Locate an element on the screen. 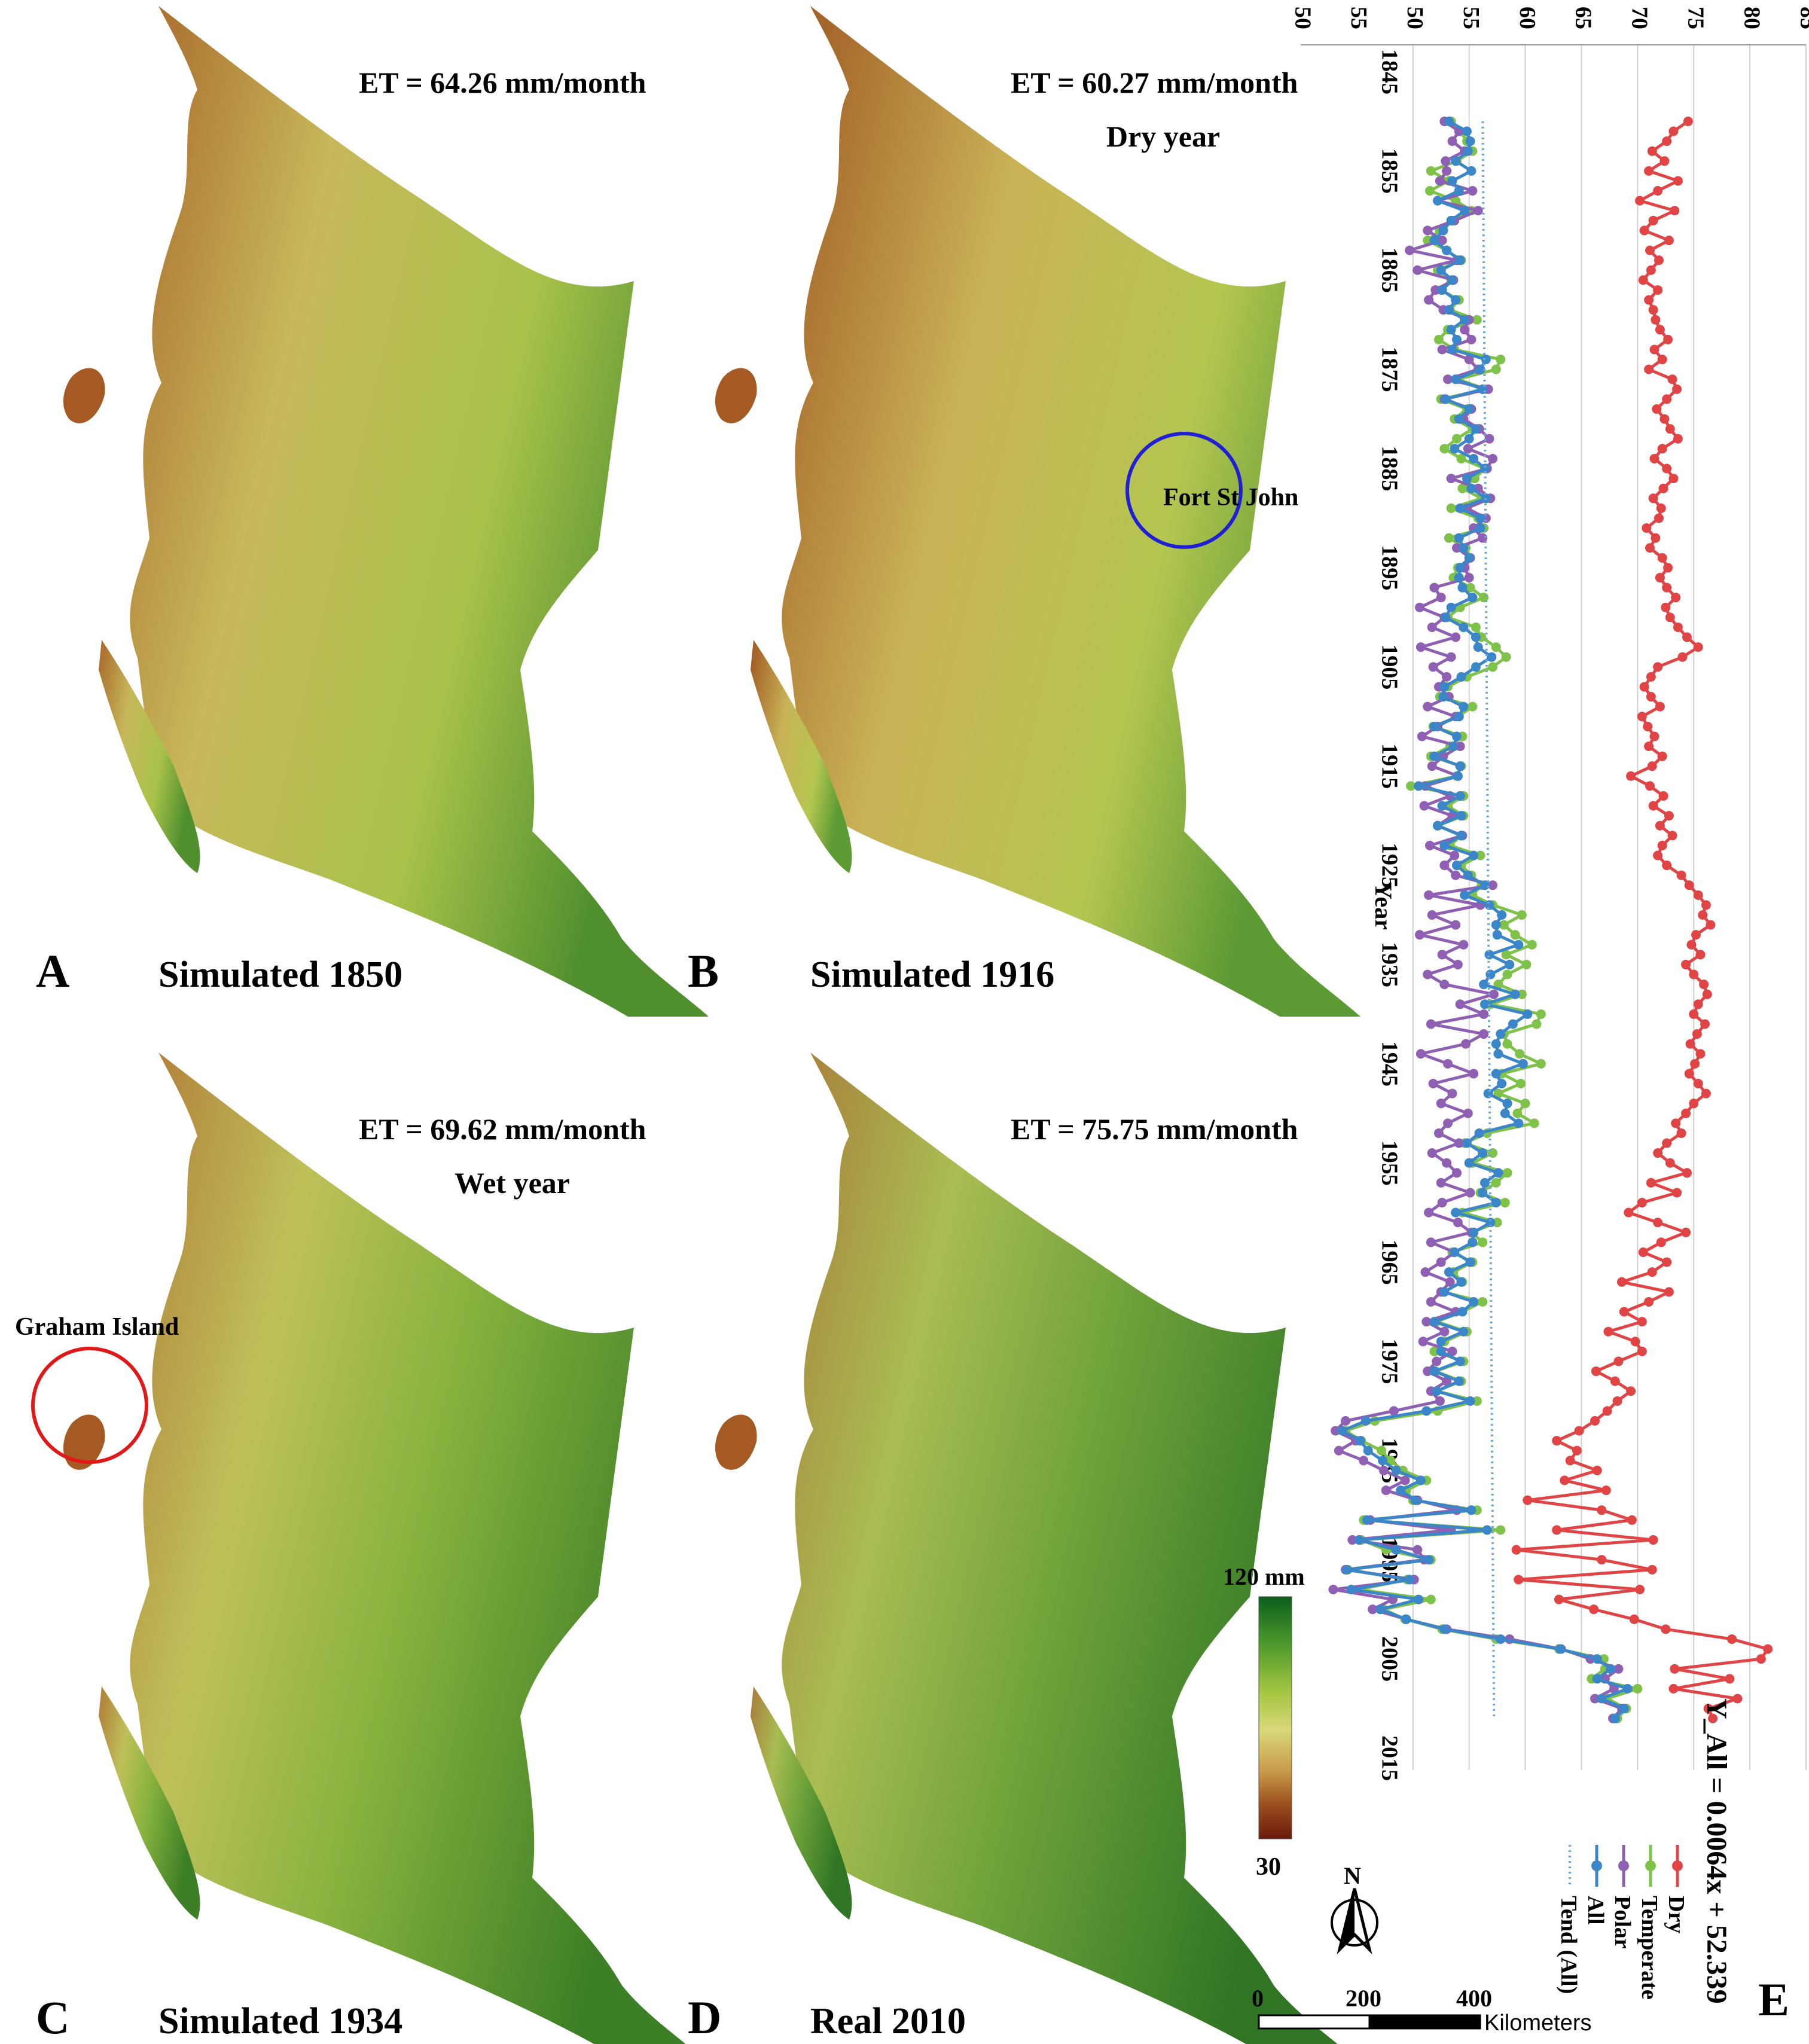  year-tick-label: 1865 is located at coordinates (1390, 270).